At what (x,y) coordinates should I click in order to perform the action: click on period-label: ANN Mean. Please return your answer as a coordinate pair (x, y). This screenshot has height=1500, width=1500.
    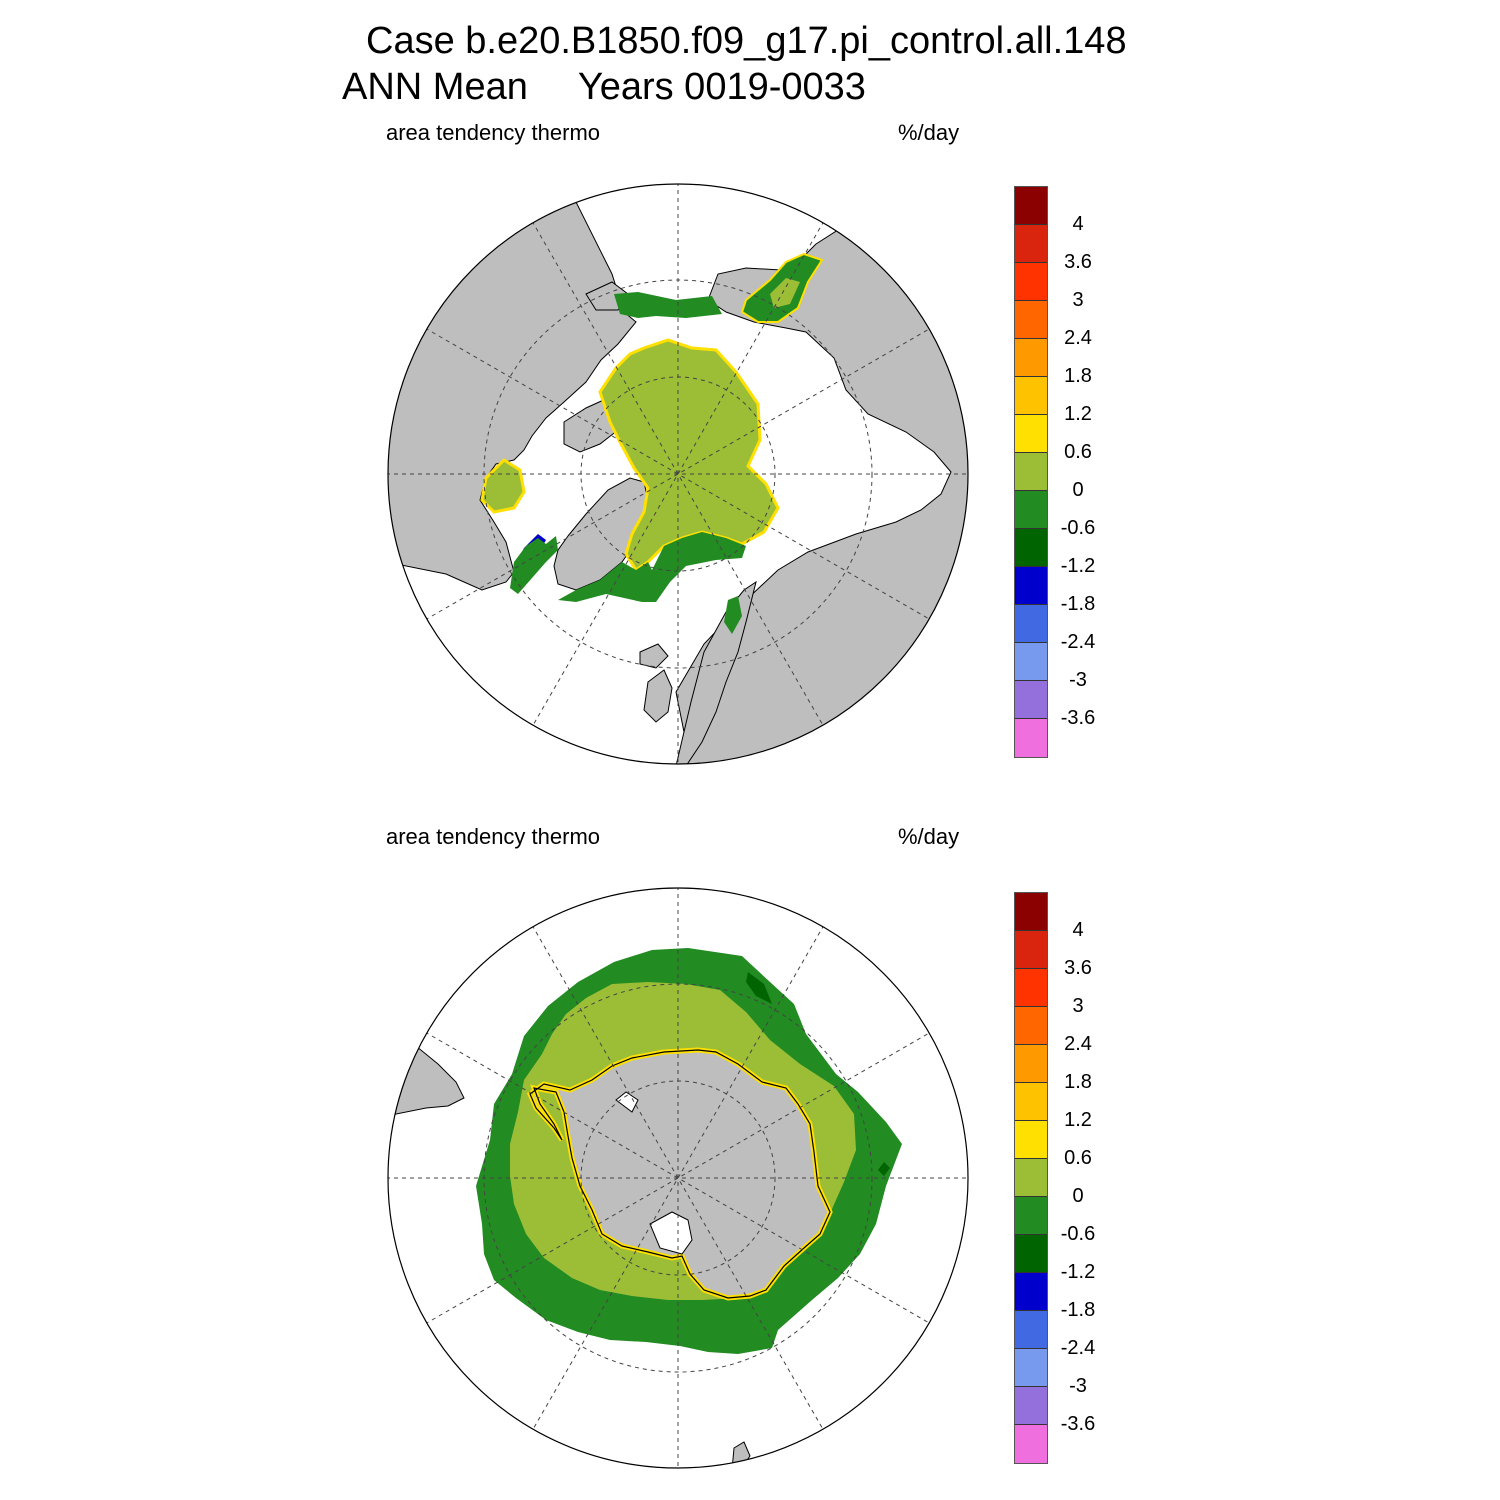
    Looking at the image, I should click on (435, 87).